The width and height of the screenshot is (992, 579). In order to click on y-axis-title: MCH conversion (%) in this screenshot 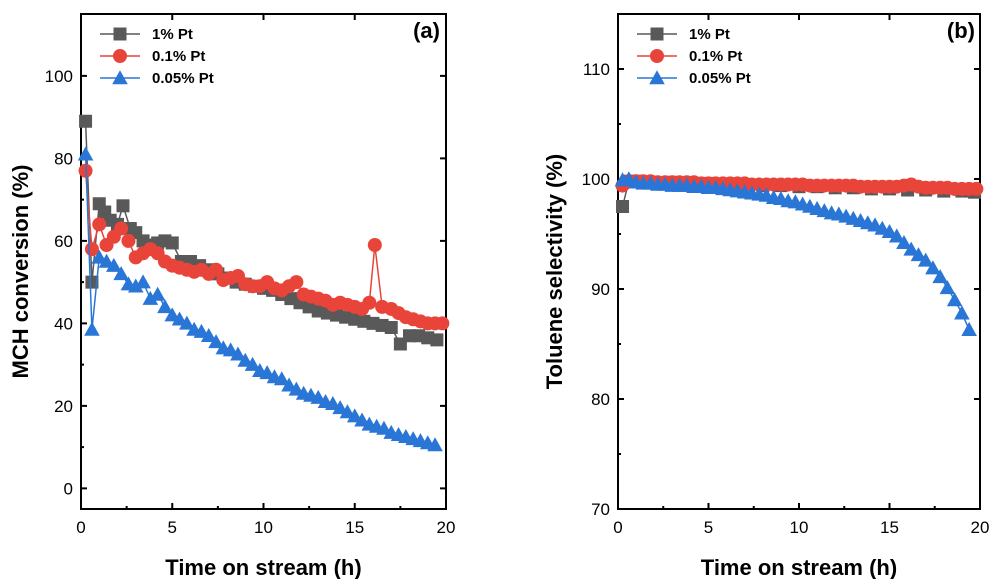, I will do `click(20, 272)`.